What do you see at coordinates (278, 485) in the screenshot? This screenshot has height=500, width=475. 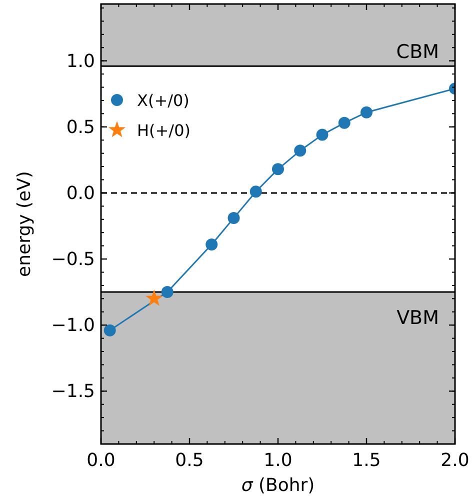 I see `x-axis-title: σ (Bohr)` at bounding box center [278, 485].